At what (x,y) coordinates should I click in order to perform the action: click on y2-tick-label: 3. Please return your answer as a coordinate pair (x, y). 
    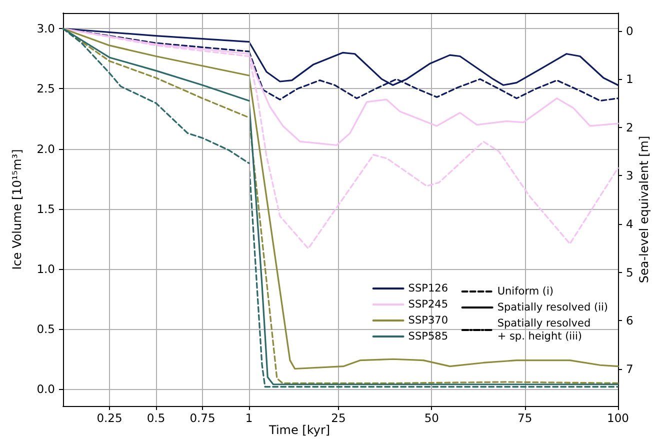
    Looking at the image, I should click on (630, 175).